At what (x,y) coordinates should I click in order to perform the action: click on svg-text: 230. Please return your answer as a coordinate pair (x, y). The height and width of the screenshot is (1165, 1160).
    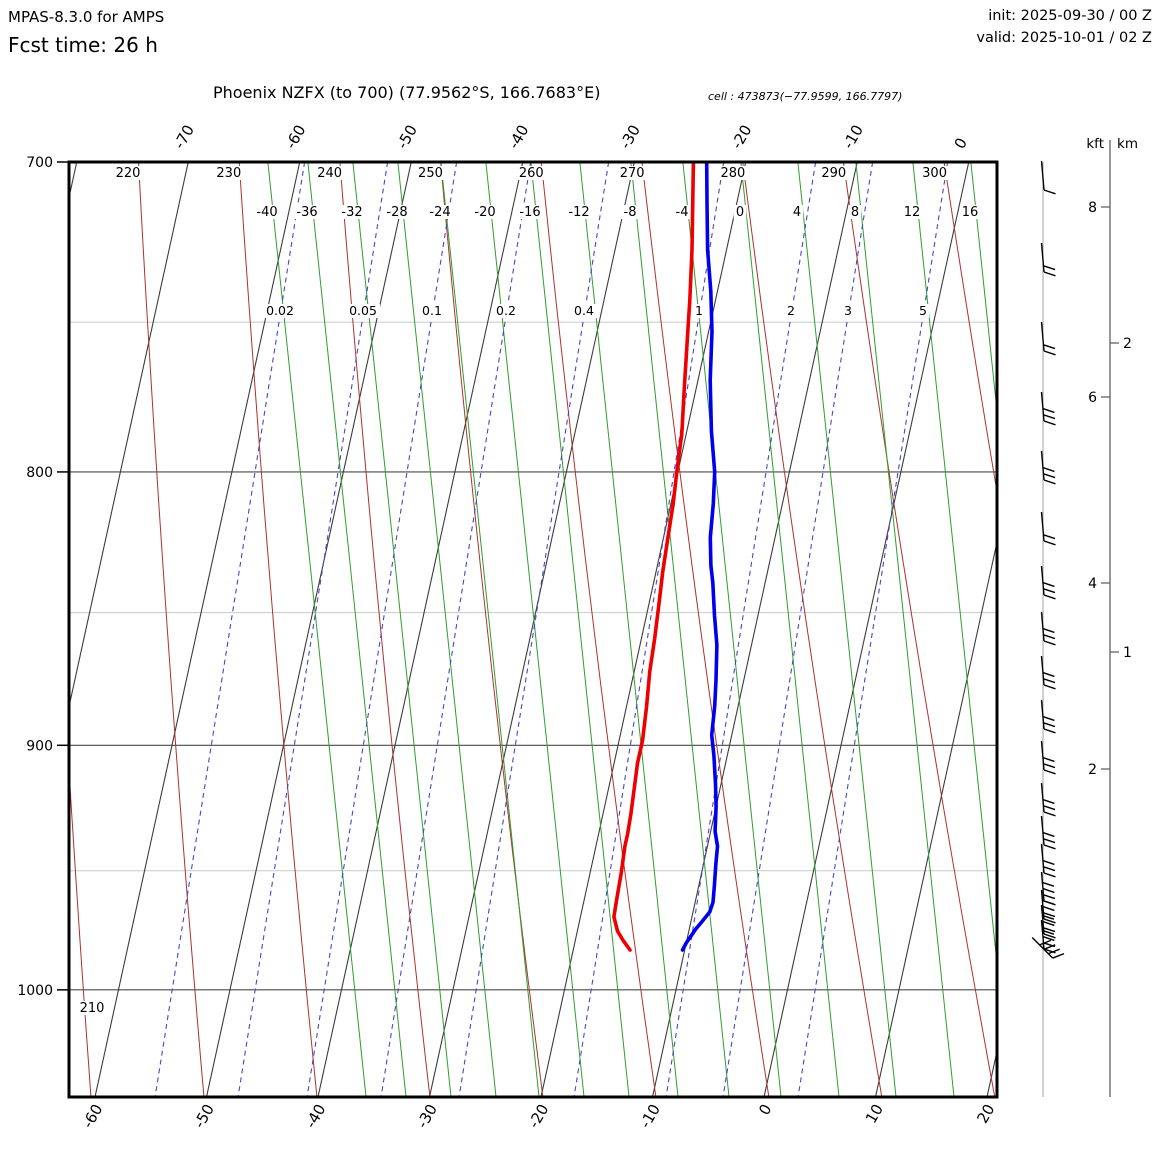
    Looking at the image, I should click on (228, 173).